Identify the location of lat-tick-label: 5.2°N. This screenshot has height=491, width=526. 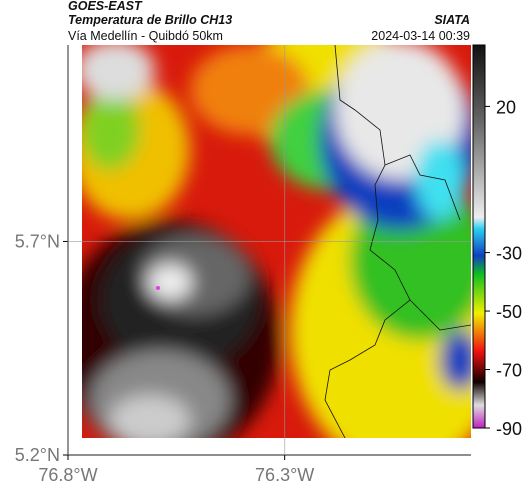
(37, 455).